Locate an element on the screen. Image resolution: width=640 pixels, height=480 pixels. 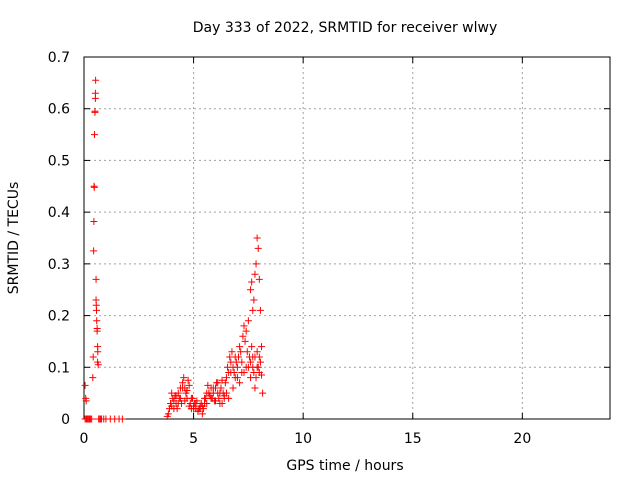
x-tick-label: 15 is located at coordinates (413, 439).